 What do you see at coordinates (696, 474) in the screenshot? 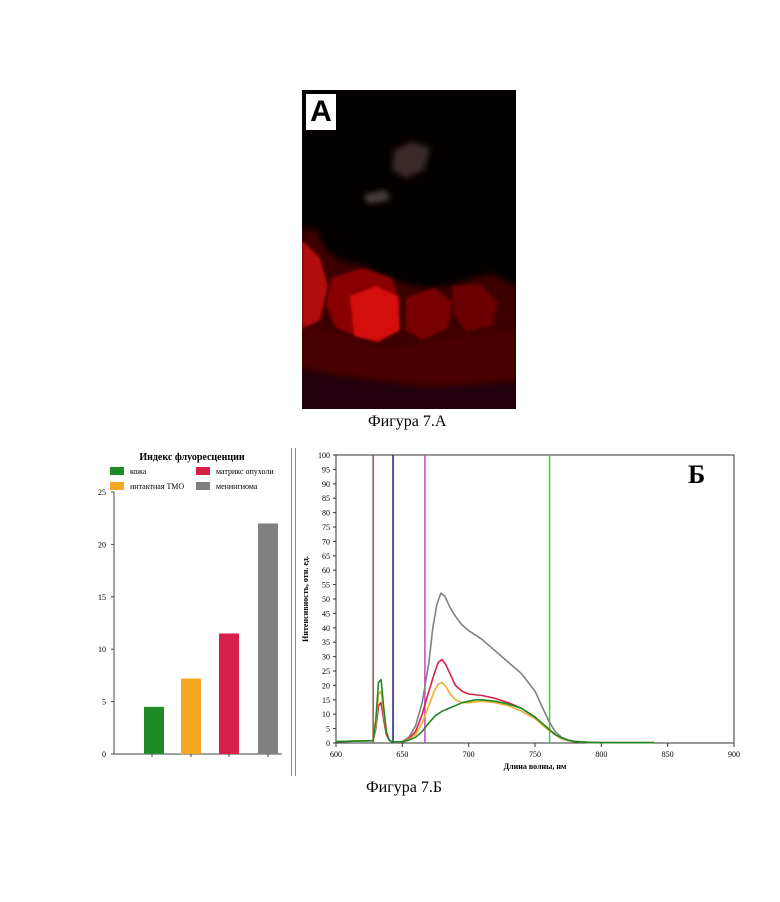
I see `panel-label-b: Б` at bounding box center [696, 474].